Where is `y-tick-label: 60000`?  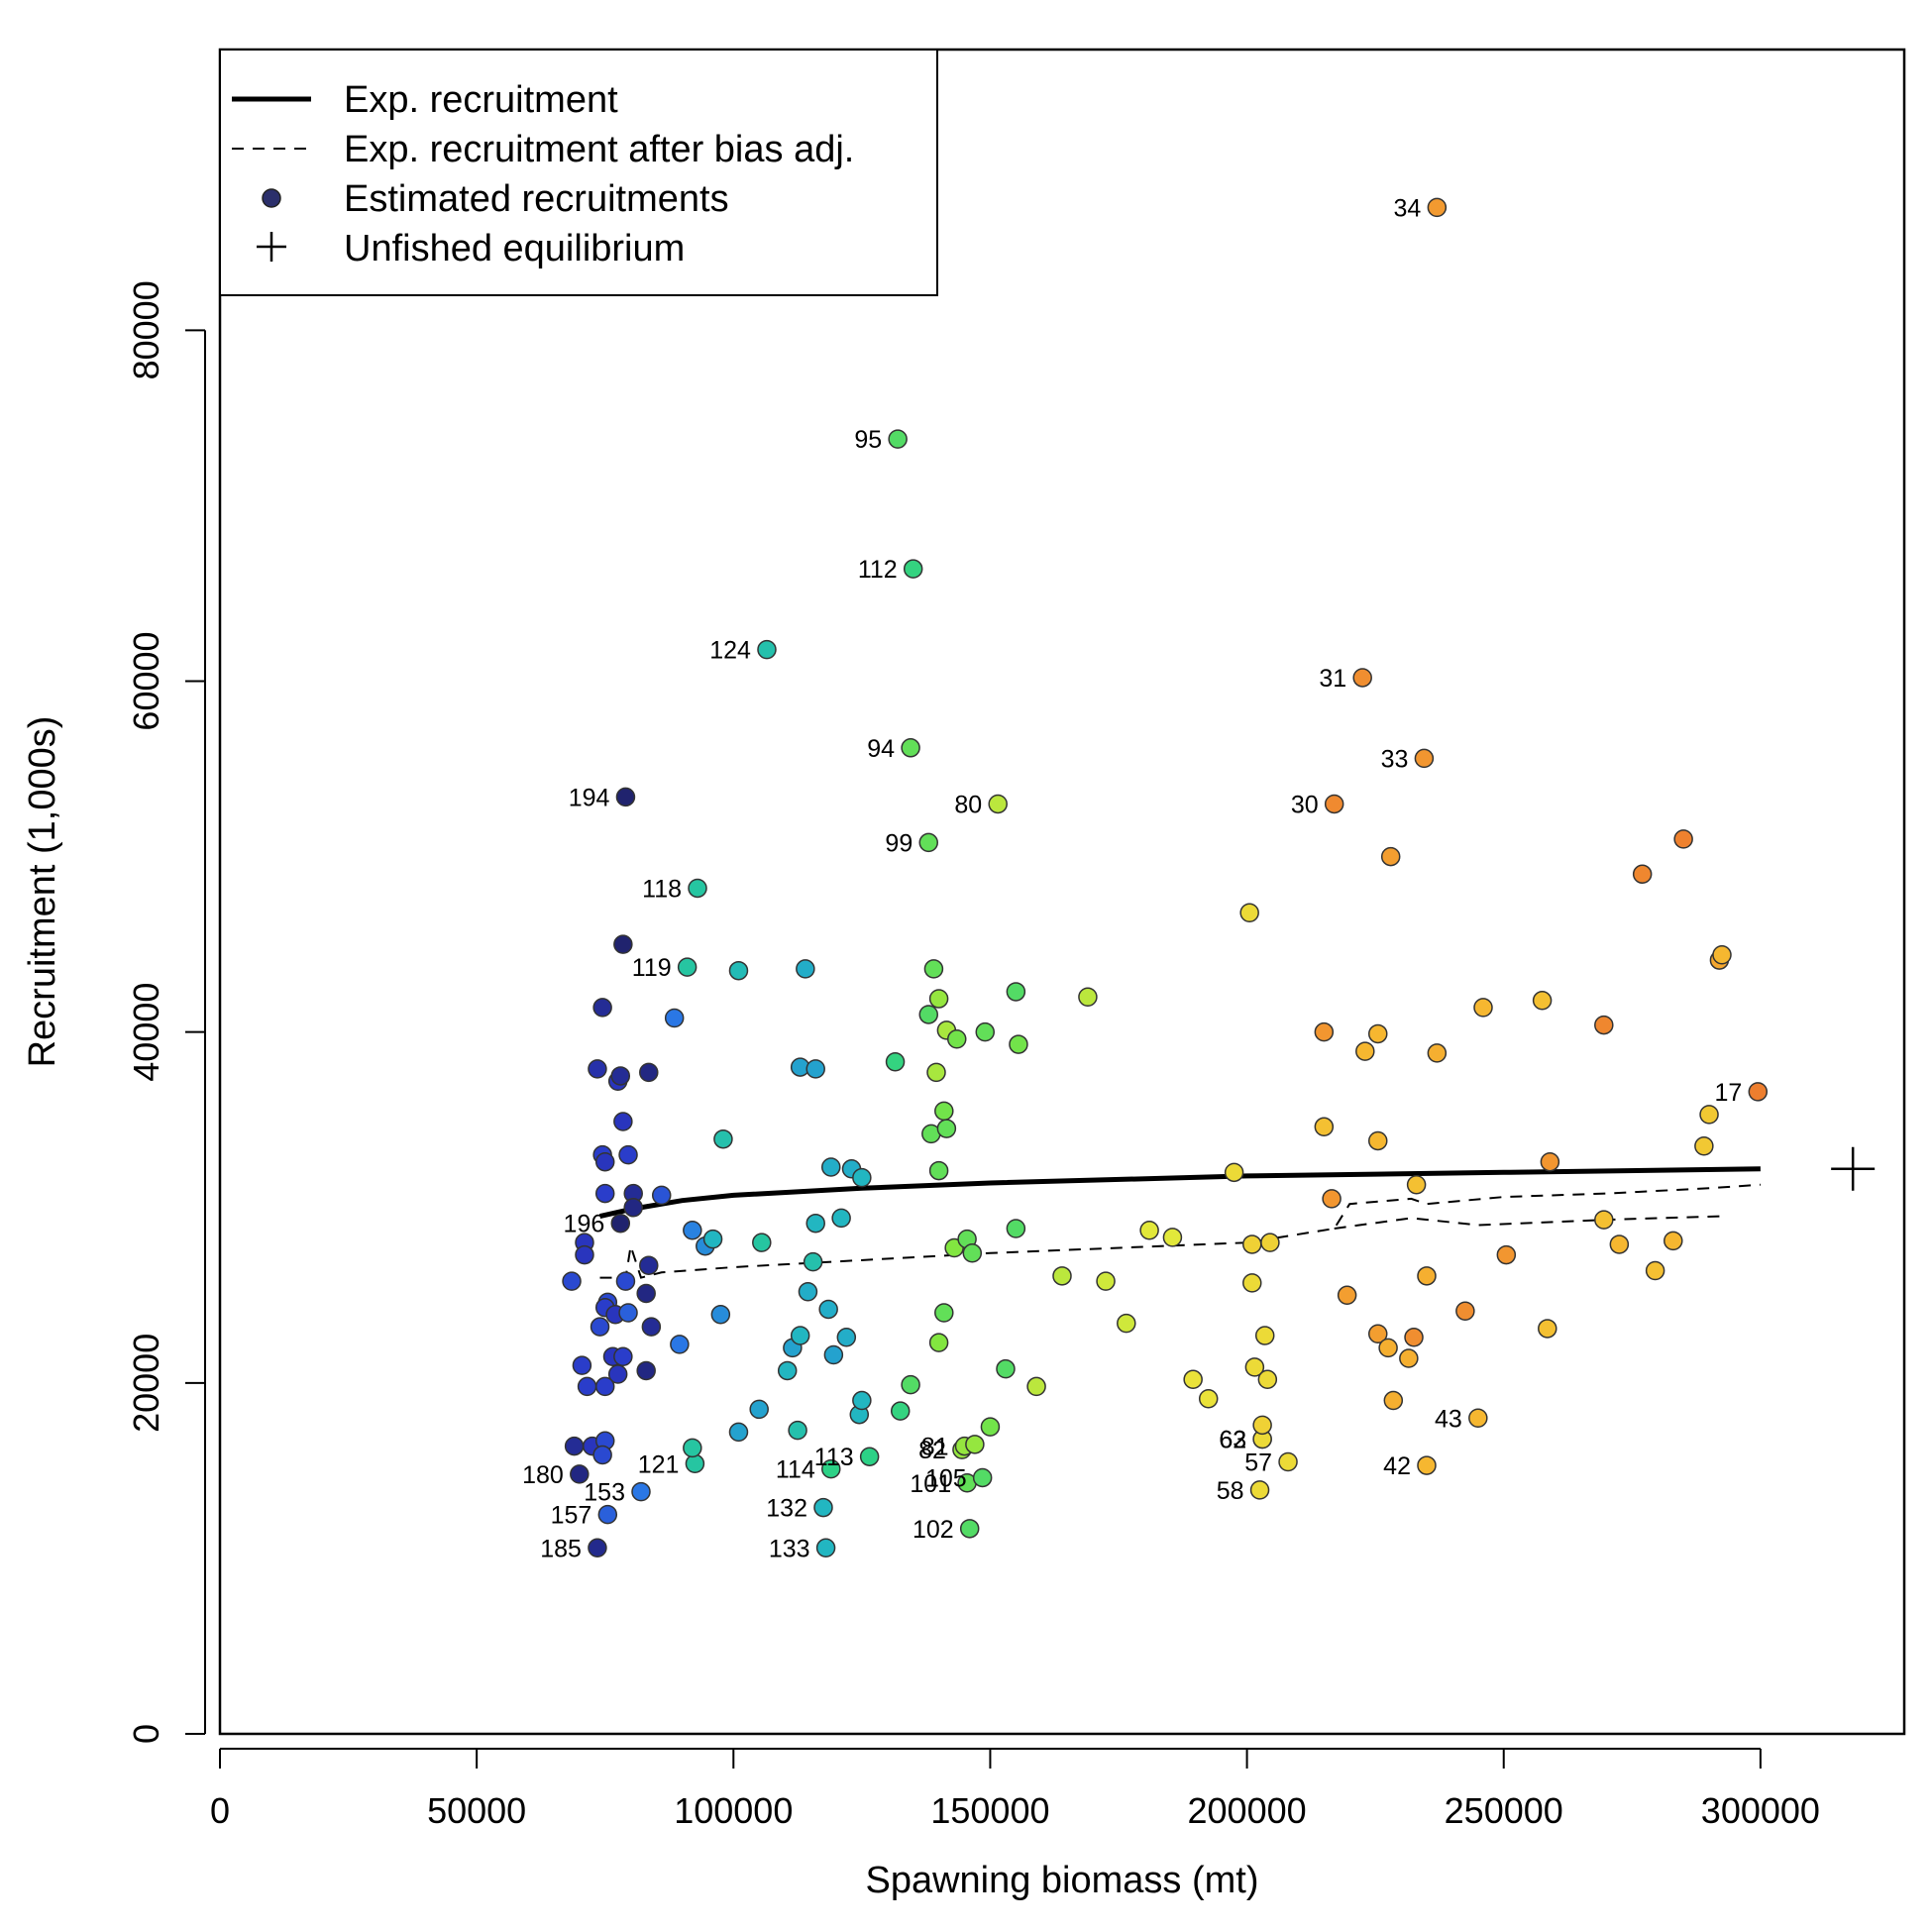 y-tick-label: 60000 is located at coordinates (146, 681).